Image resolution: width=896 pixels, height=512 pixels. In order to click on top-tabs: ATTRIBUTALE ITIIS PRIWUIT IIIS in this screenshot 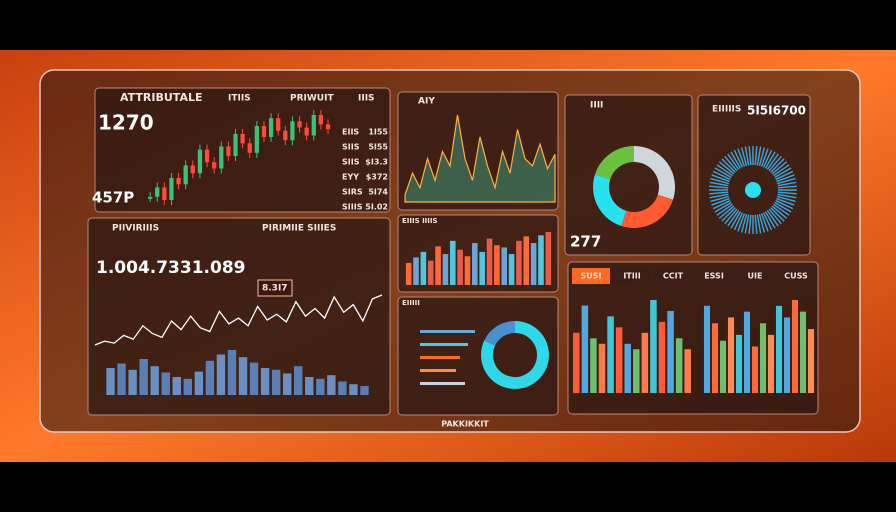, I will do `click(247, 97)`.